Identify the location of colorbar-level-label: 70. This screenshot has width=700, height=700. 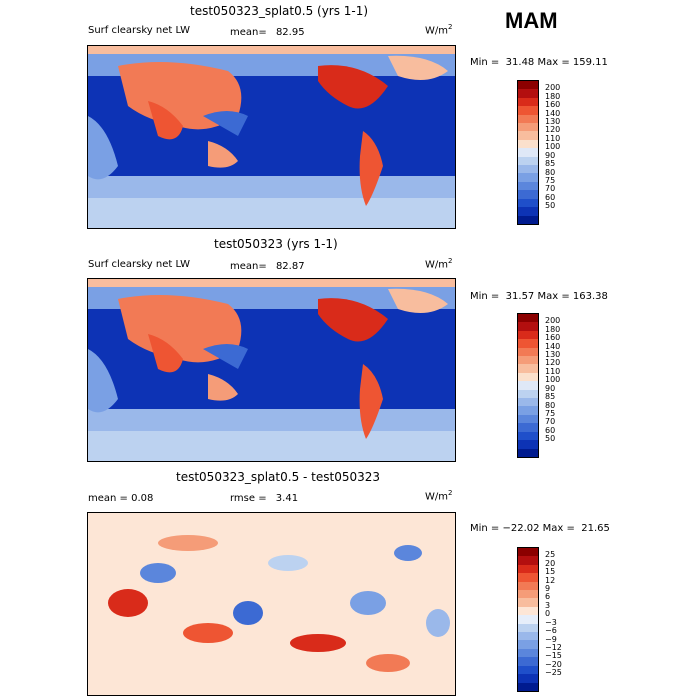
(550, 422).